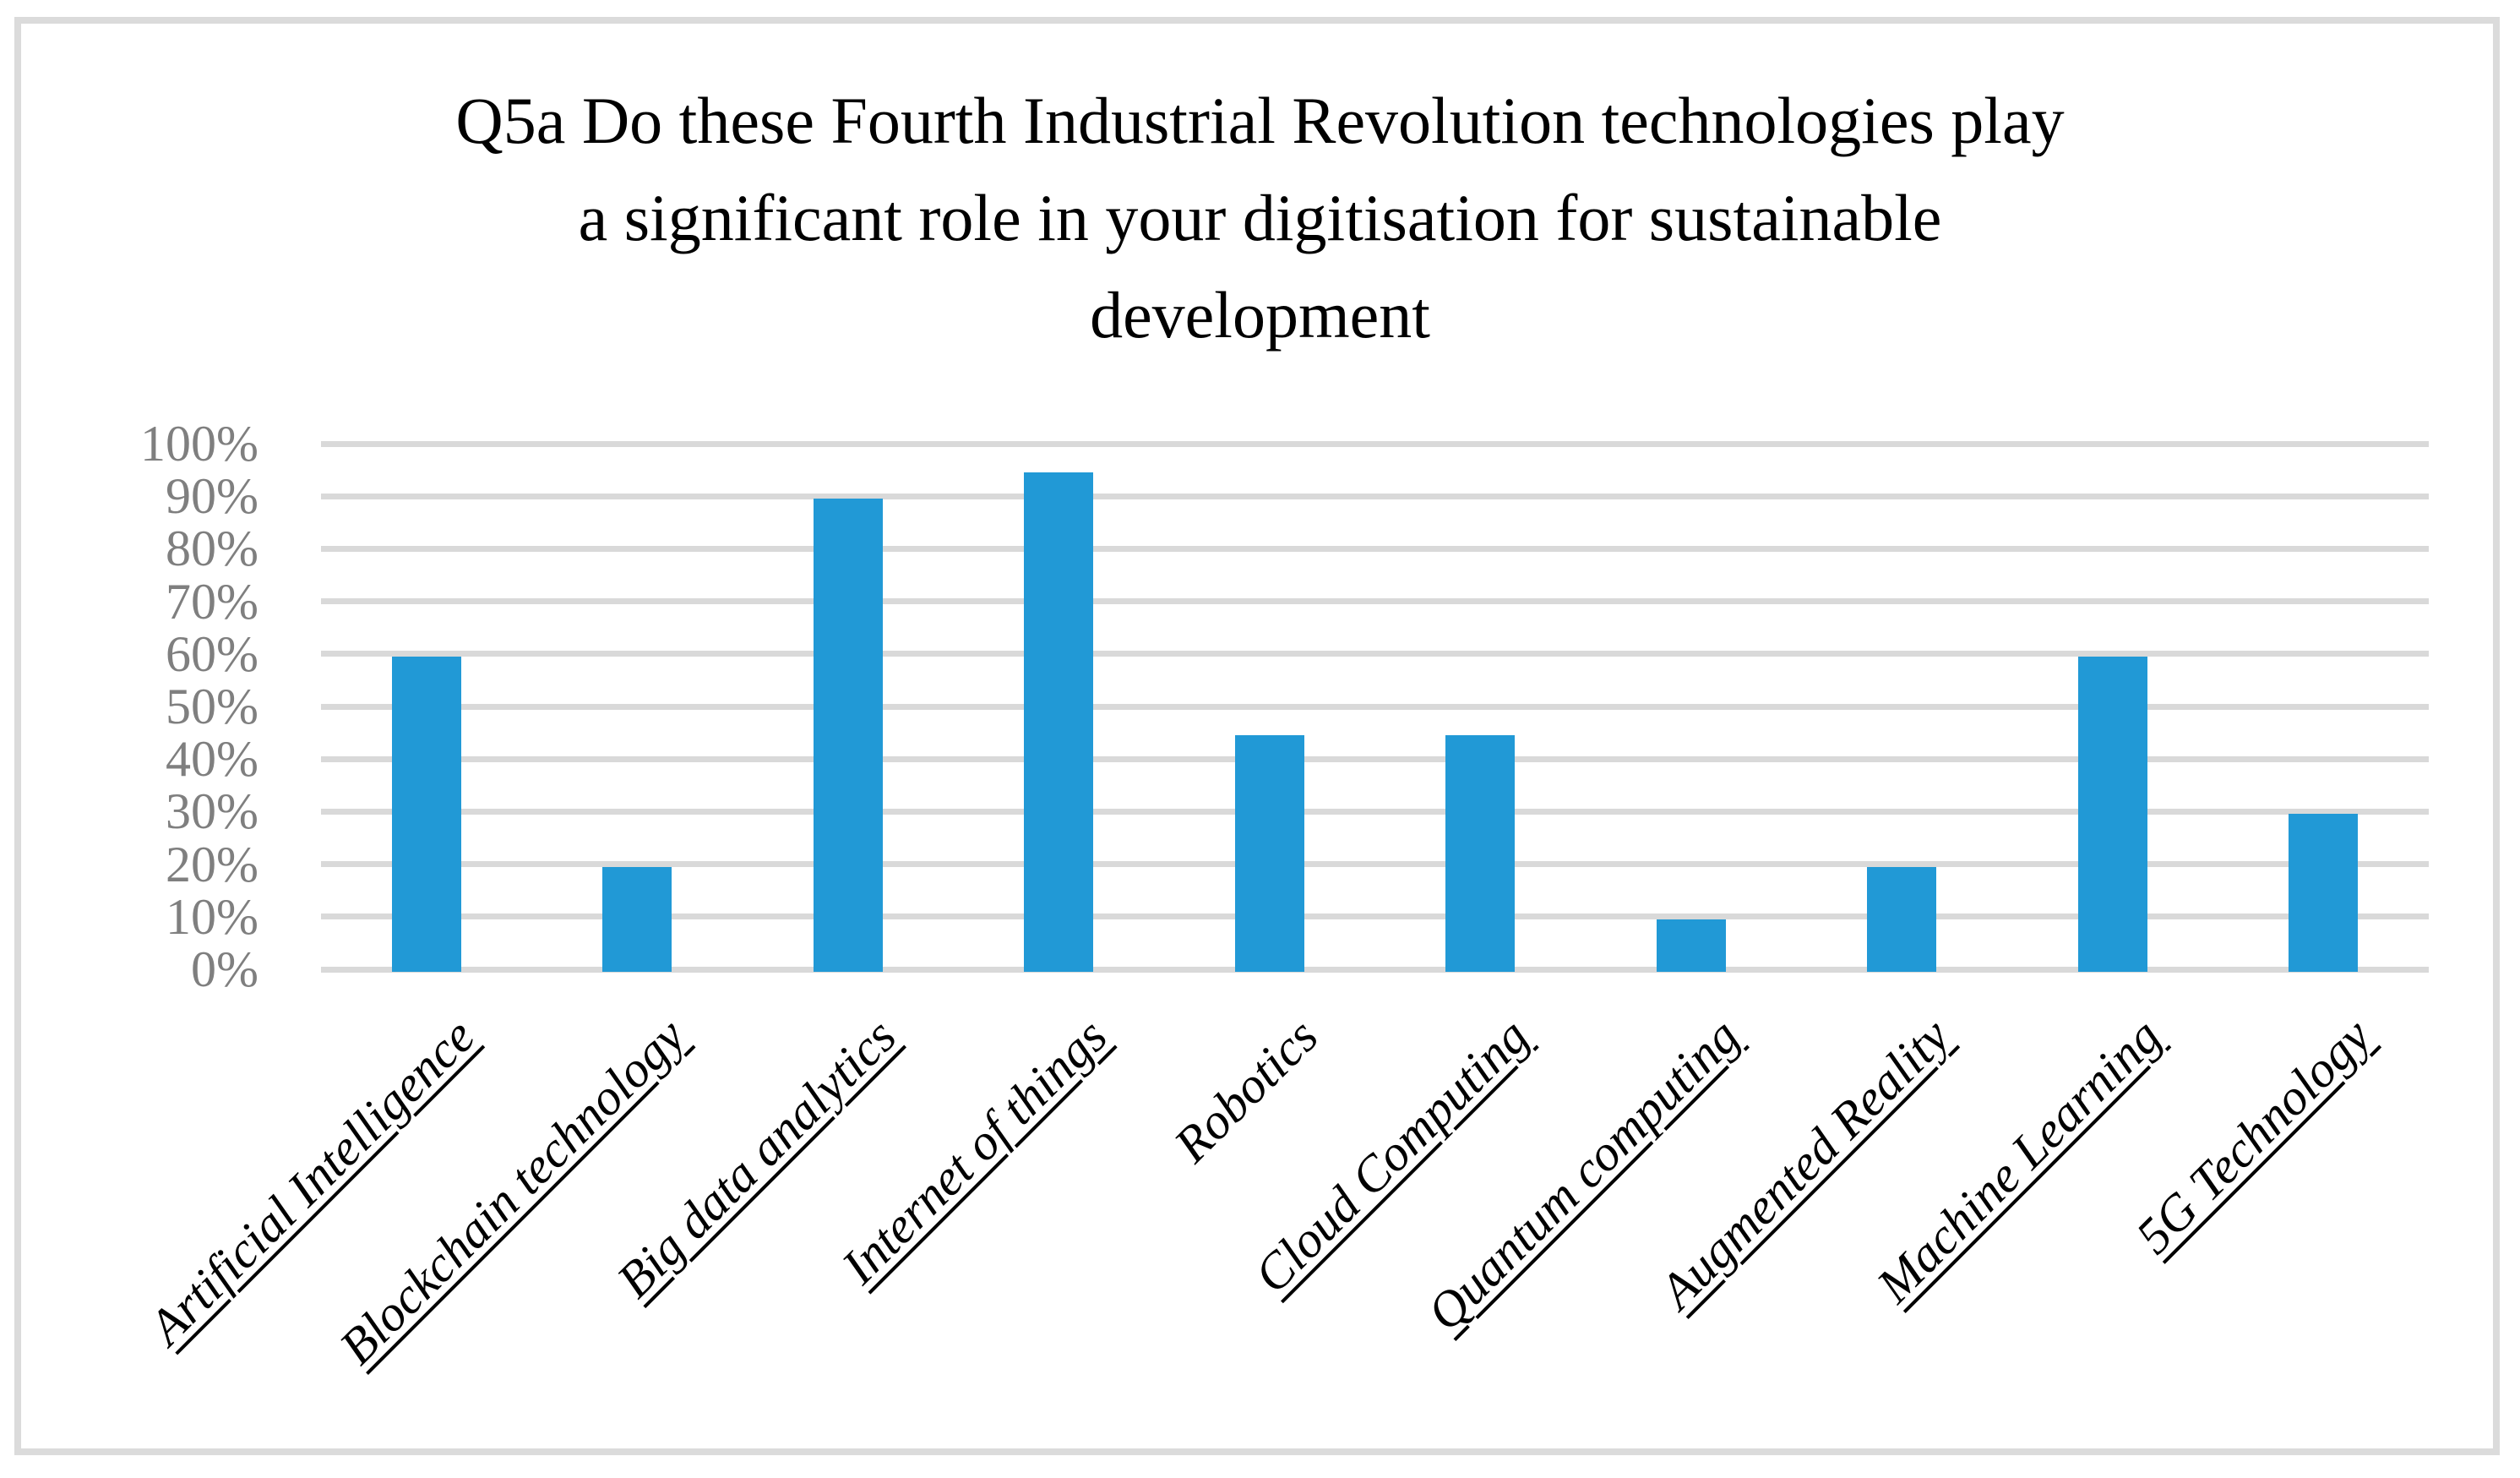  I want to click on bar-machine-learning, so click(2112, 814).